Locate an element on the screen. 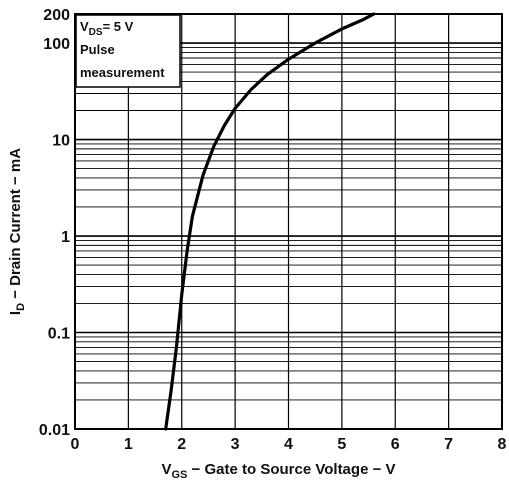  y-tick-label: 10 is located at coordinates (61, 141).